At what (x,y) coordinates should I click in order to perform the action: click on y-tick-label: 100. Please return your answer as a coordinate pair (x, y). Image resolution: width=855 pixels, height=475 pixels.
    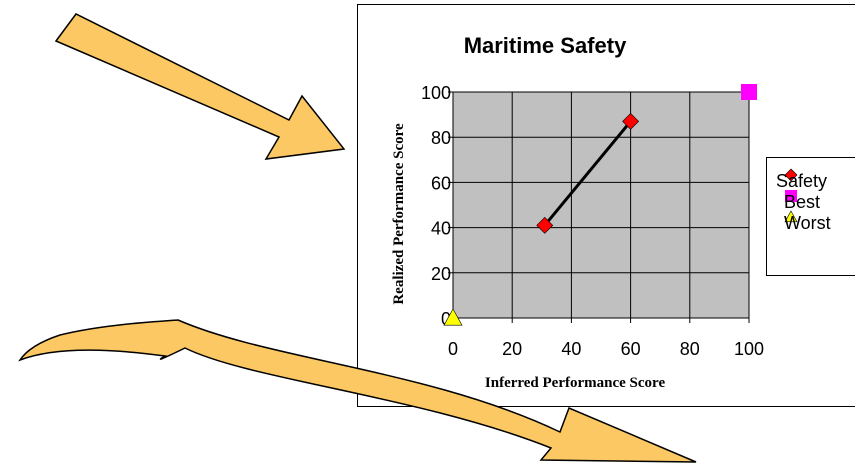
    Looking at the image, I should click on (436, 93).